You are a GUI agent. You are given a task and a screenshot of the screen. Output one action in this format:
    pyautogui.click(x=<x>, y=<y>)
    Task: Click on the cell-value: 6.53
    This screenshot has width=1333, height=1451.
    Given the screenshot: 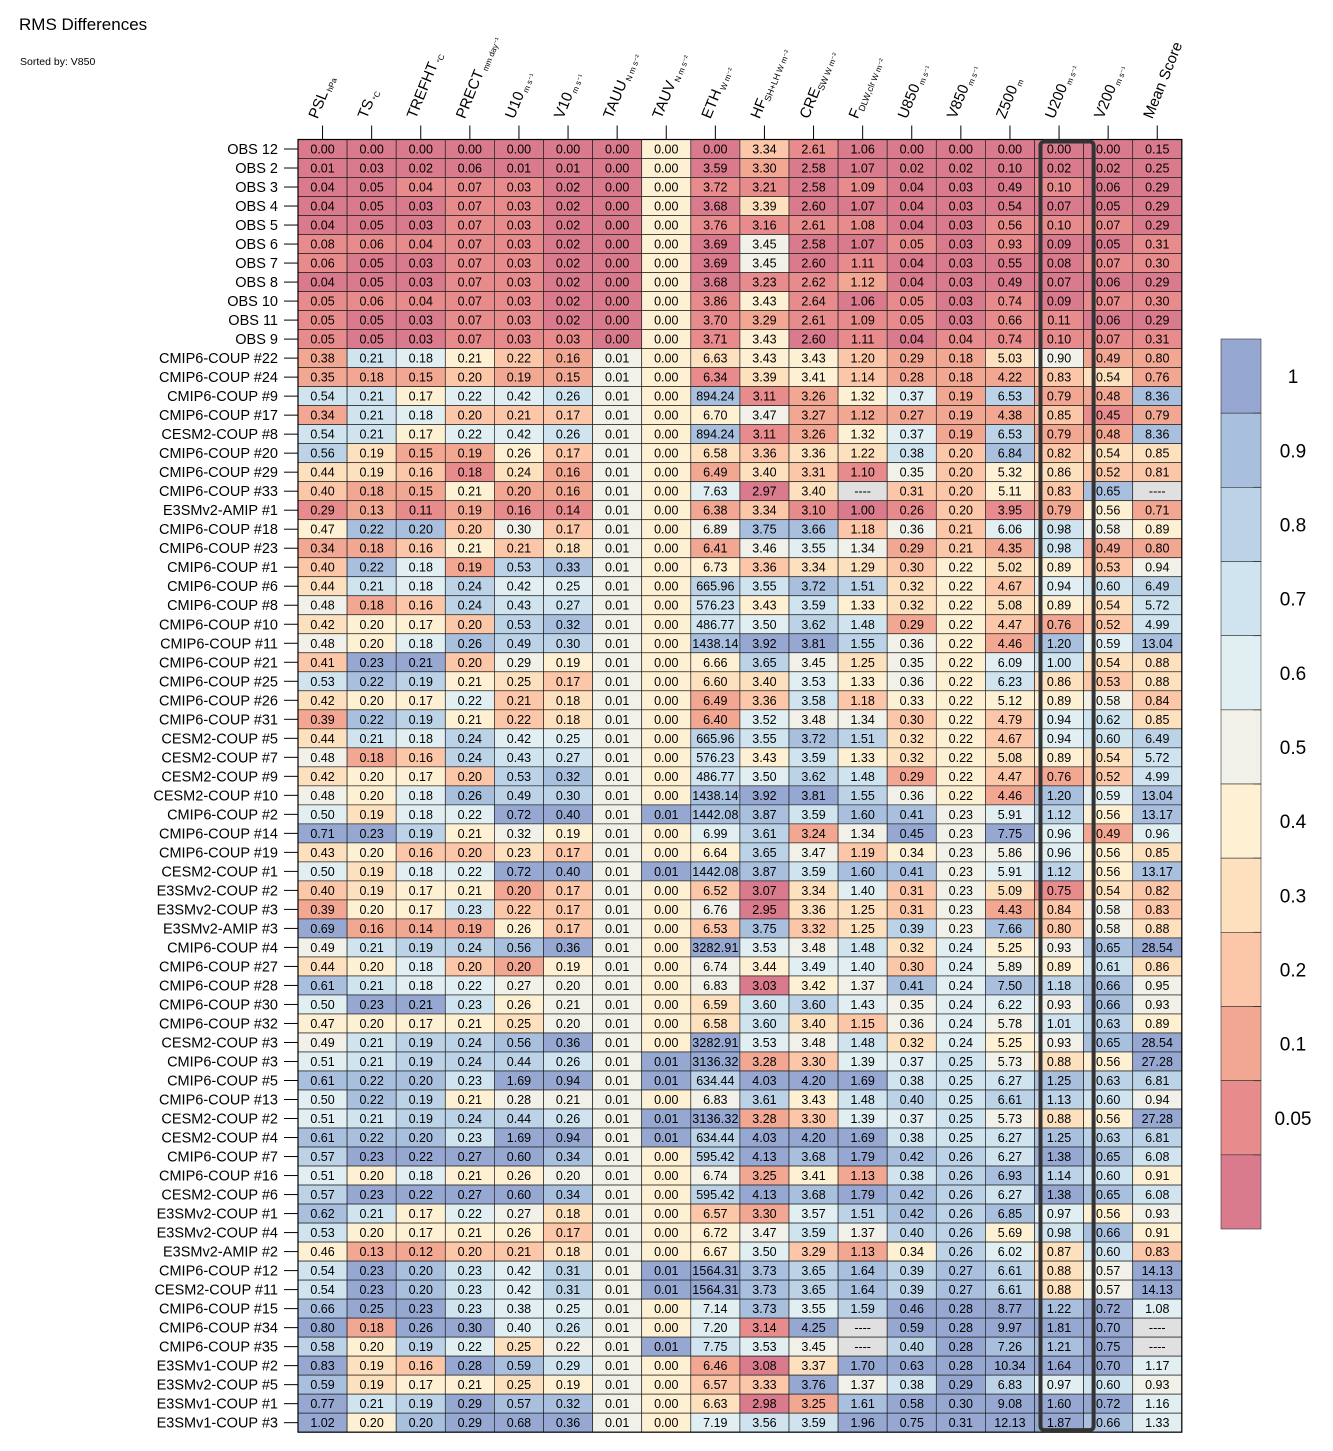 What is the action you would take?
    pyautogui.click(x=1010, y=435)
    